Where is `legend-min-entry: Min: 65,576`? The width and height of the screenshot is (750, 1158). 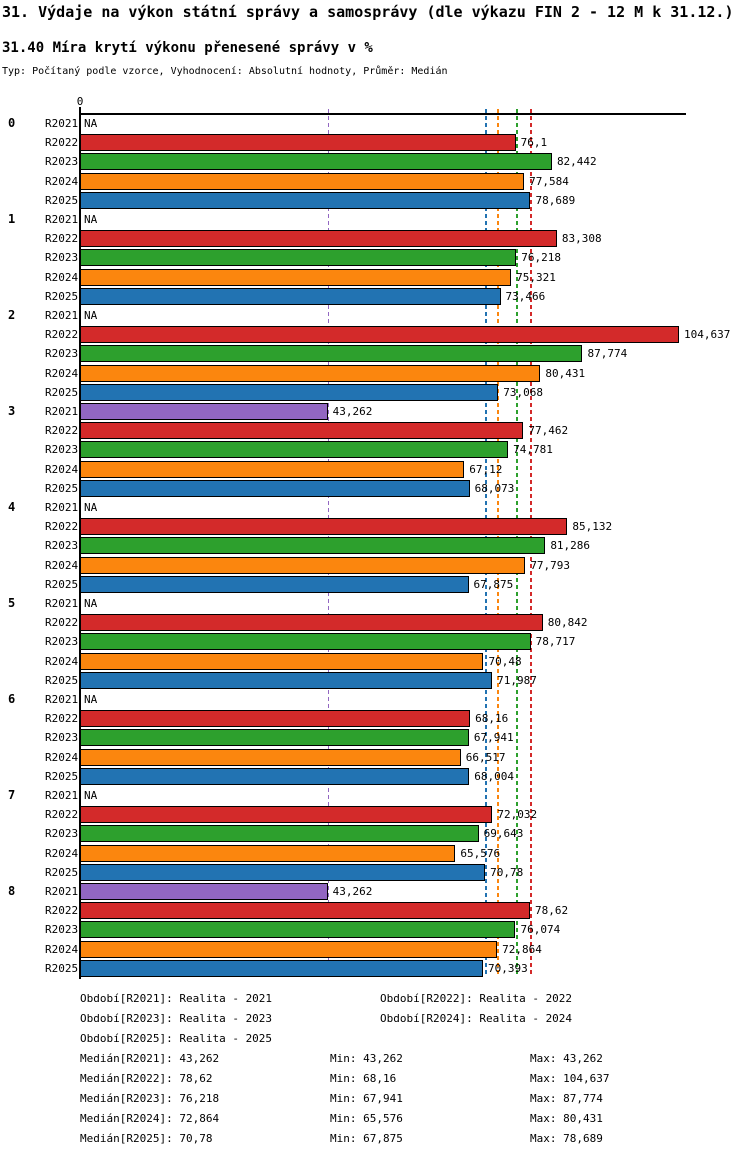 legend-min-entry: Min: 65,576 is located at coordinates (366, 1118).